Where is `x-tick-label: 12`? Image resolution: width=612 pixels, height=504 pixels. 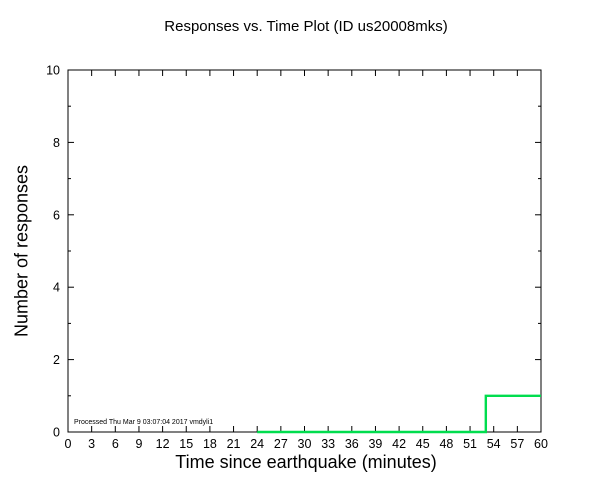 x-tick-label: 12 is located at coordinates (163, 444).